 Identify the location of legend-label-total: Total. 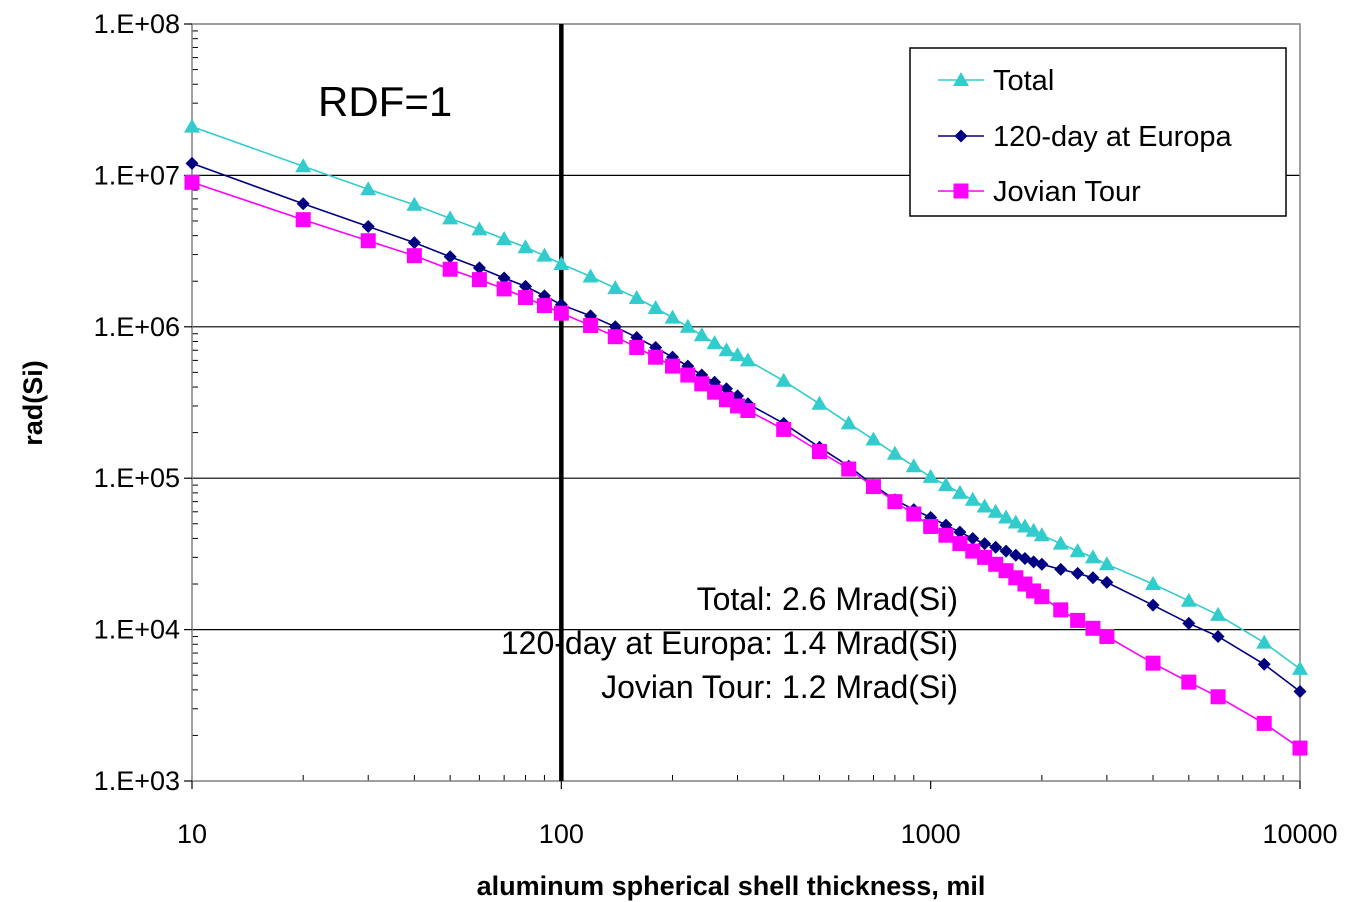
(1023, 81).